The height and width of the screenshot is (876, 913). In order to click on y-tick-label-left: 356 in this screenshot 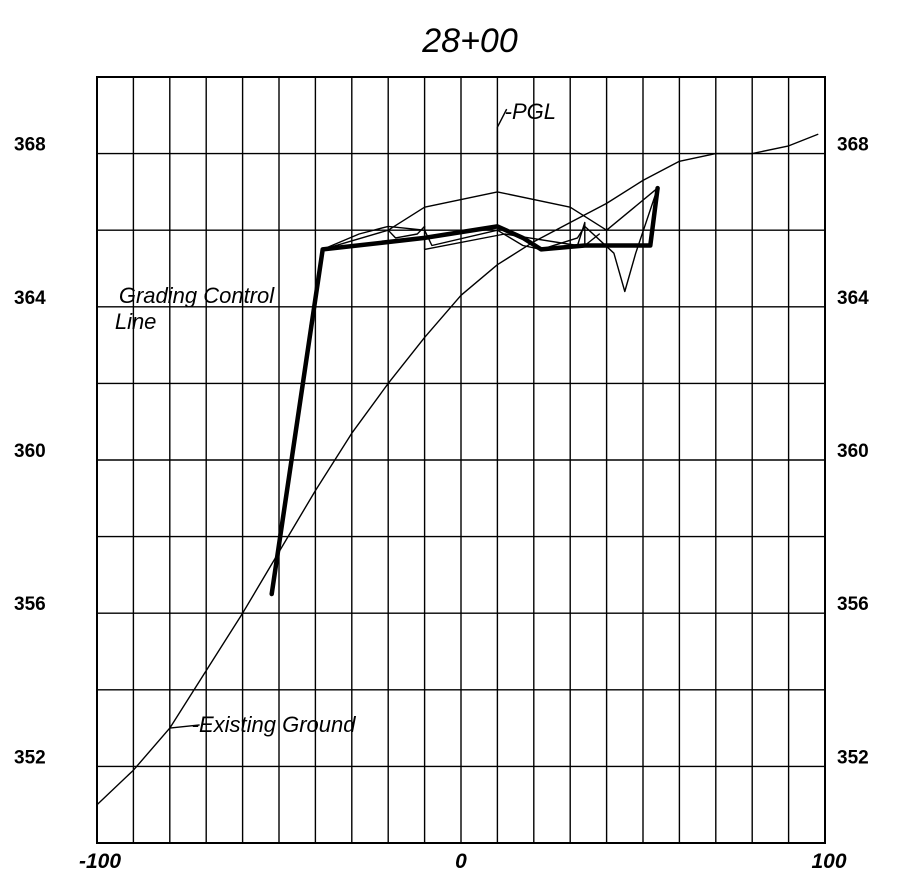, I will do `click(30, 604)`.